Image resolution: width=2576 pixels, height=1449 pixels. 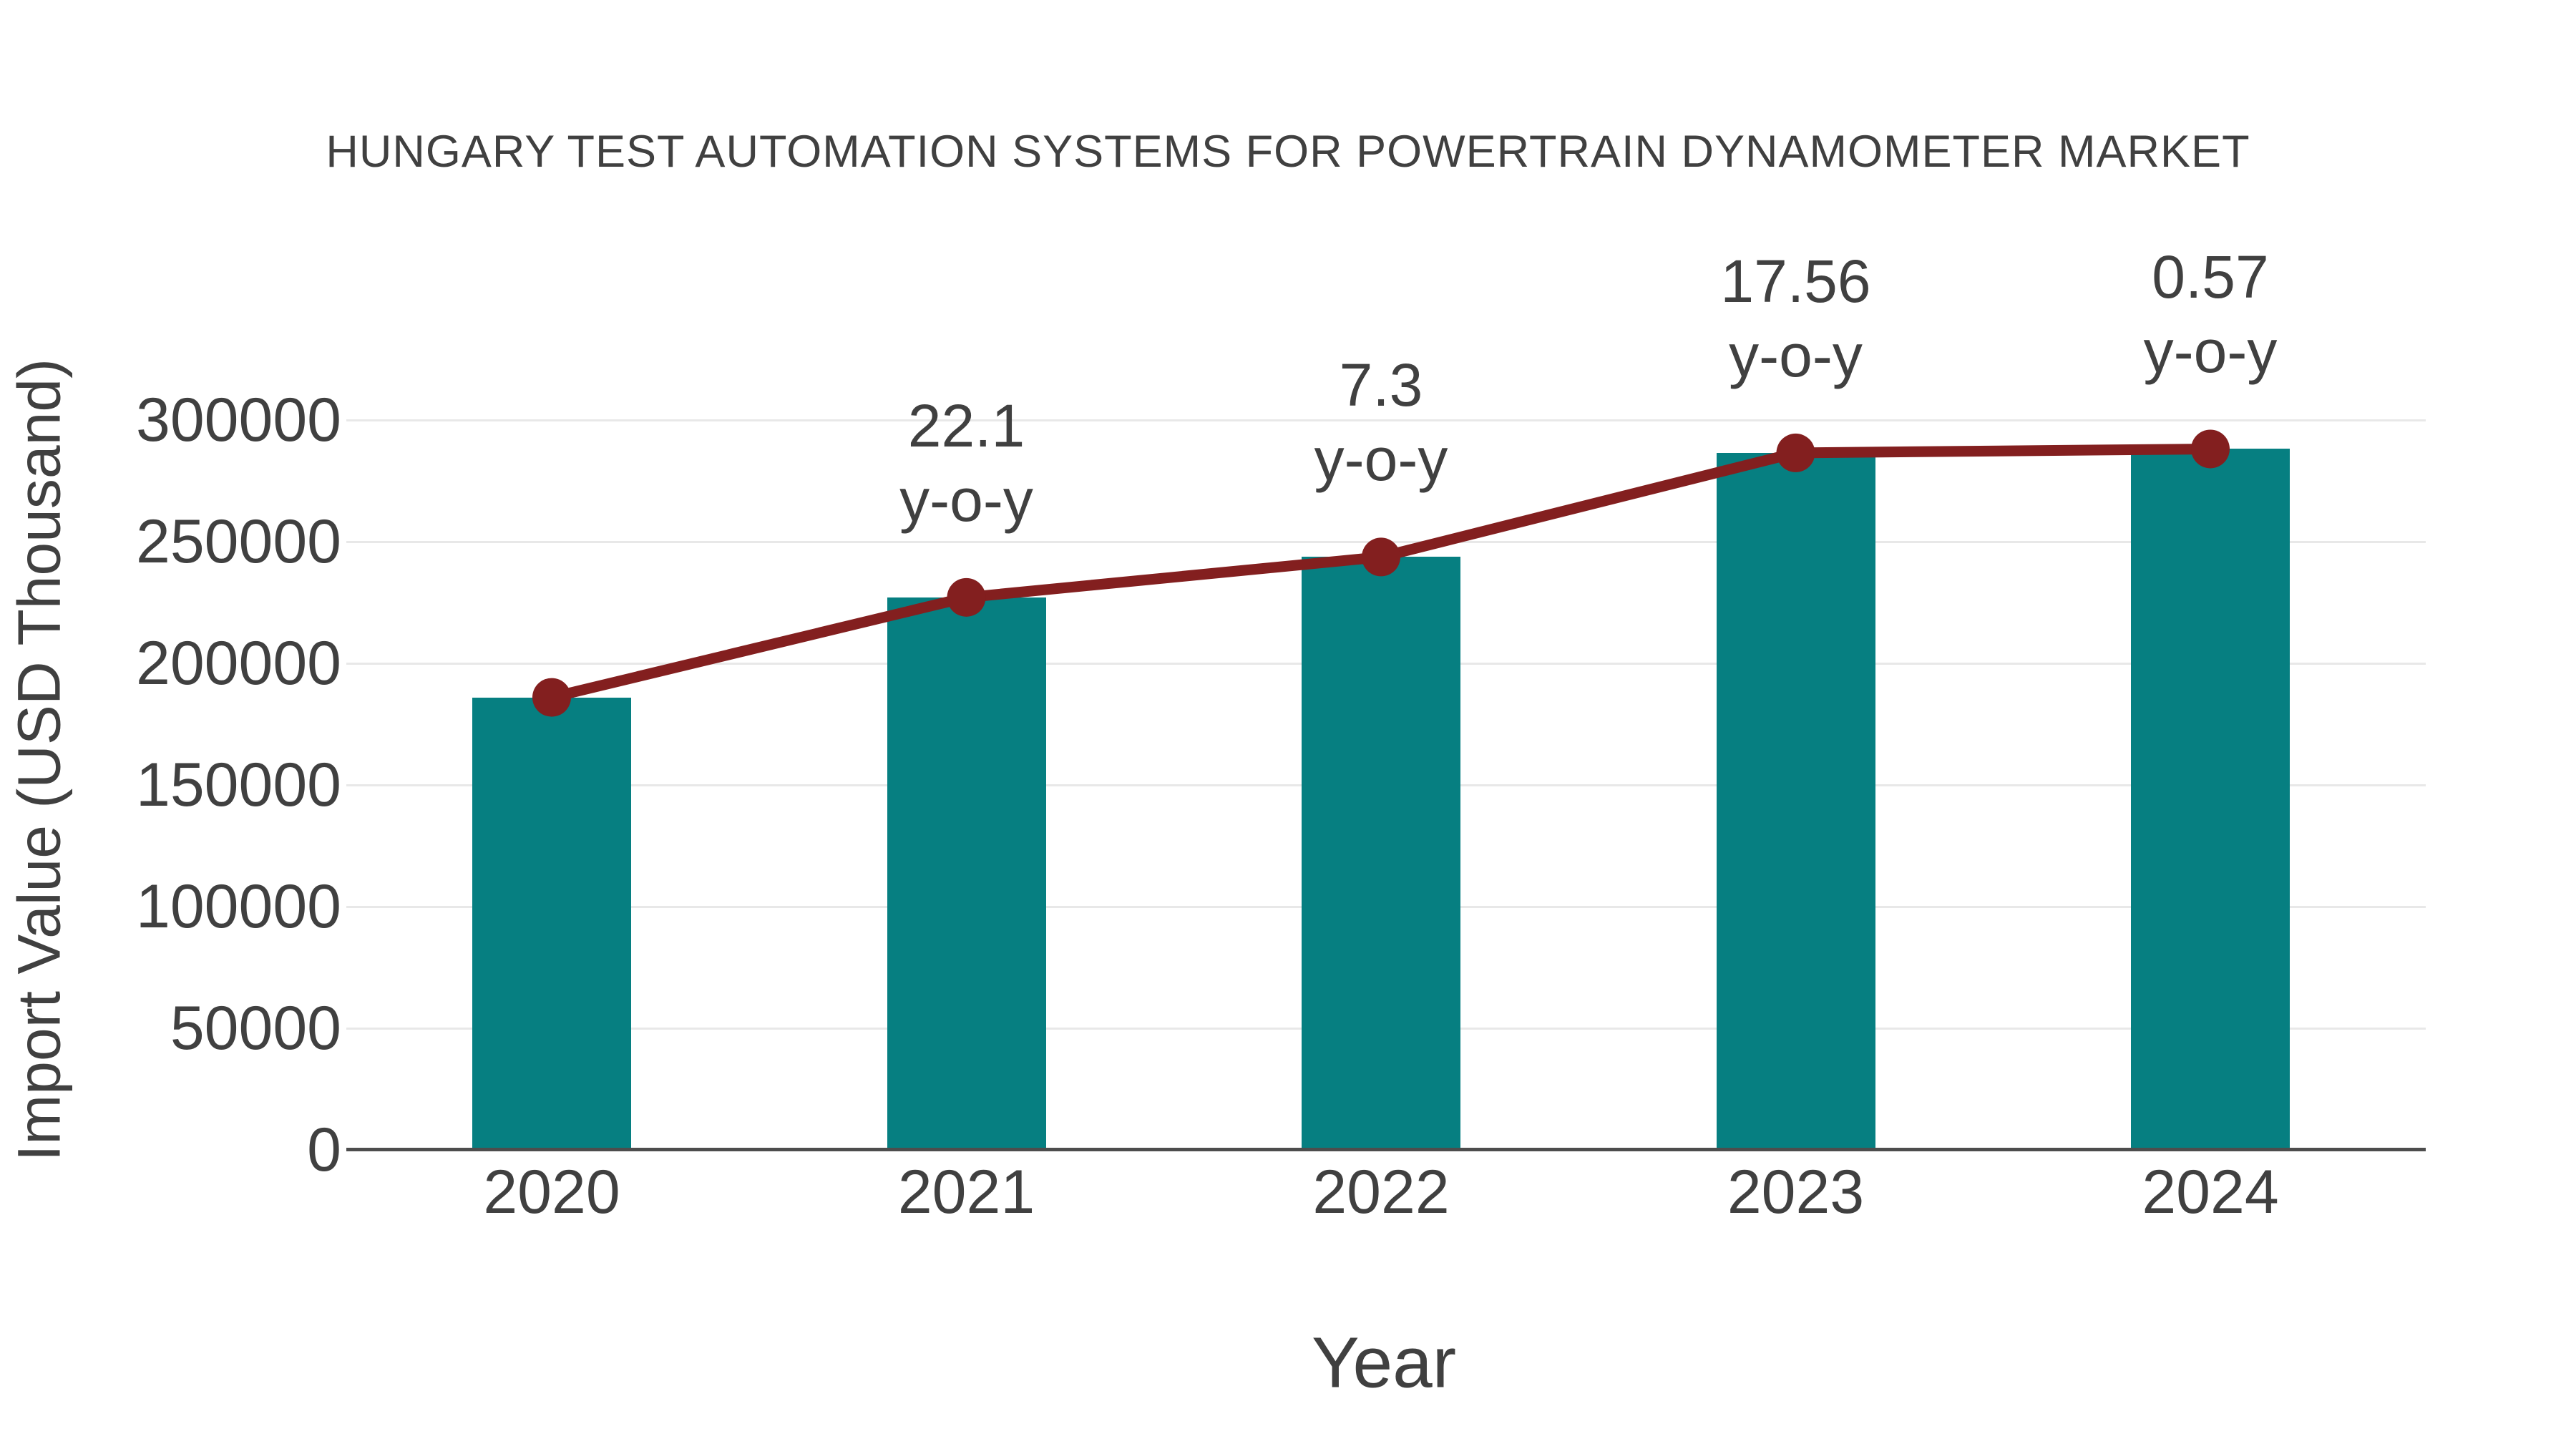 I want to click on x-axis-line, so click(x=1386, y=1149).